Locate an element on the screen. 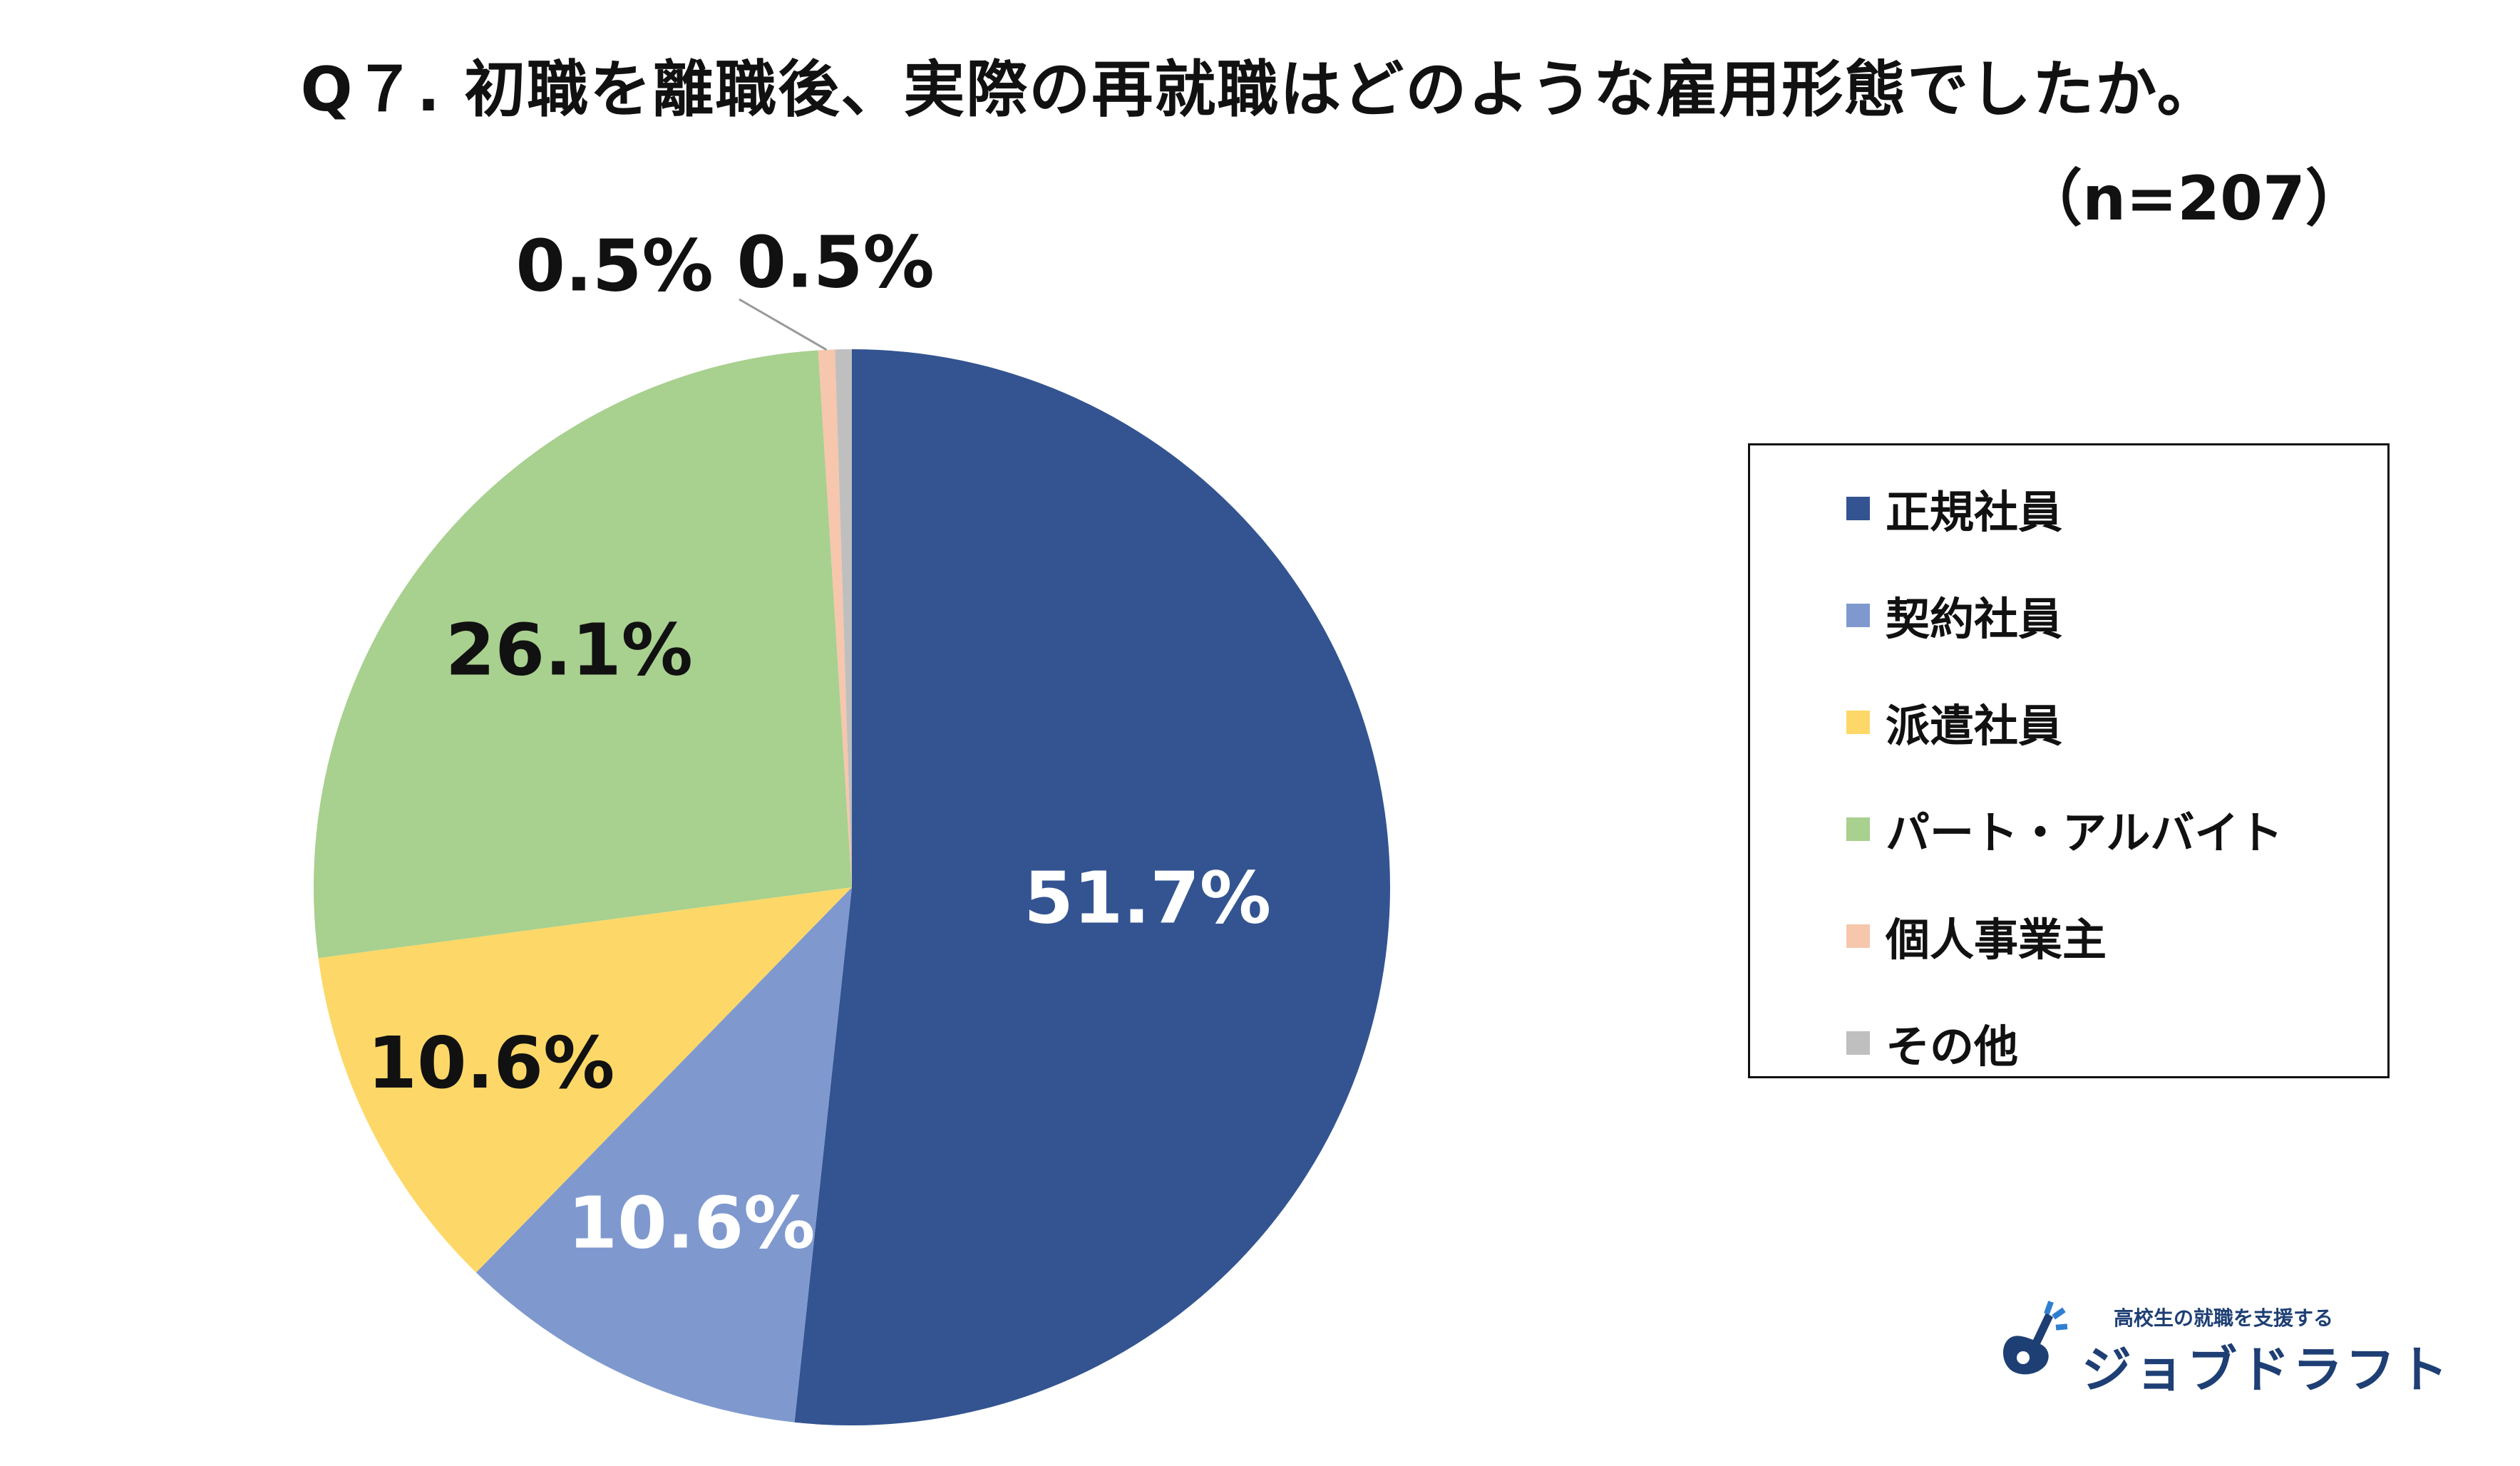 This screenshot has width=2520, height=1466. chart-title: Q７. 初職を離職後、実際の再就職はどのような雇用形態でしたか。 is located at coordinates (1260, 90).